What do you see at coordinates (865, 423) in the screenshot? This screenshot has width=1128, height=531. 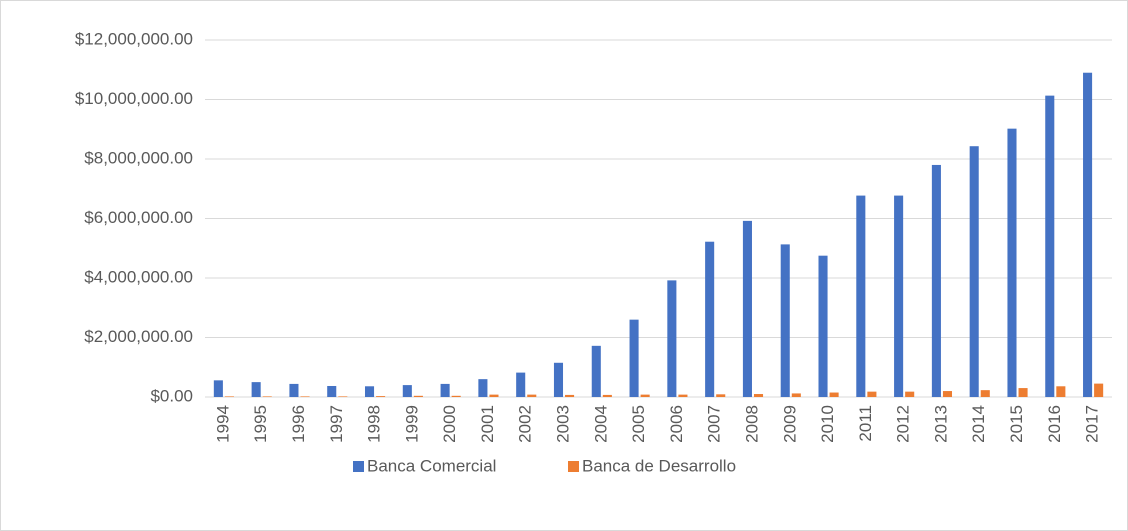 I see `x-tick-label: 2011` at bounding box center [865, 423].